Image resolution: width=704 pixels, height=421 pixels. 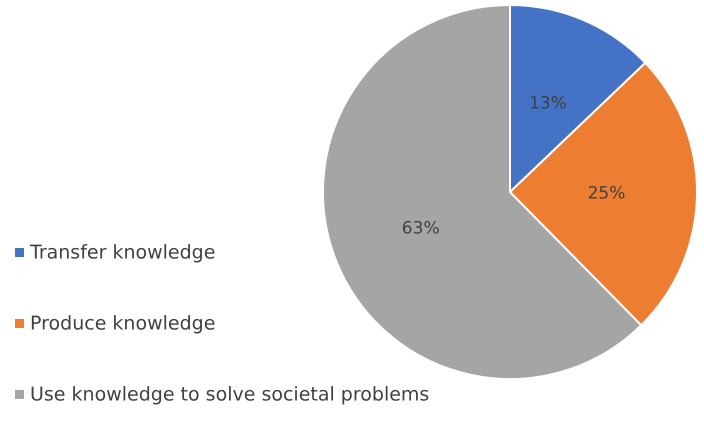 I want to click on data-label: 25%, so click(x=607, y=194).